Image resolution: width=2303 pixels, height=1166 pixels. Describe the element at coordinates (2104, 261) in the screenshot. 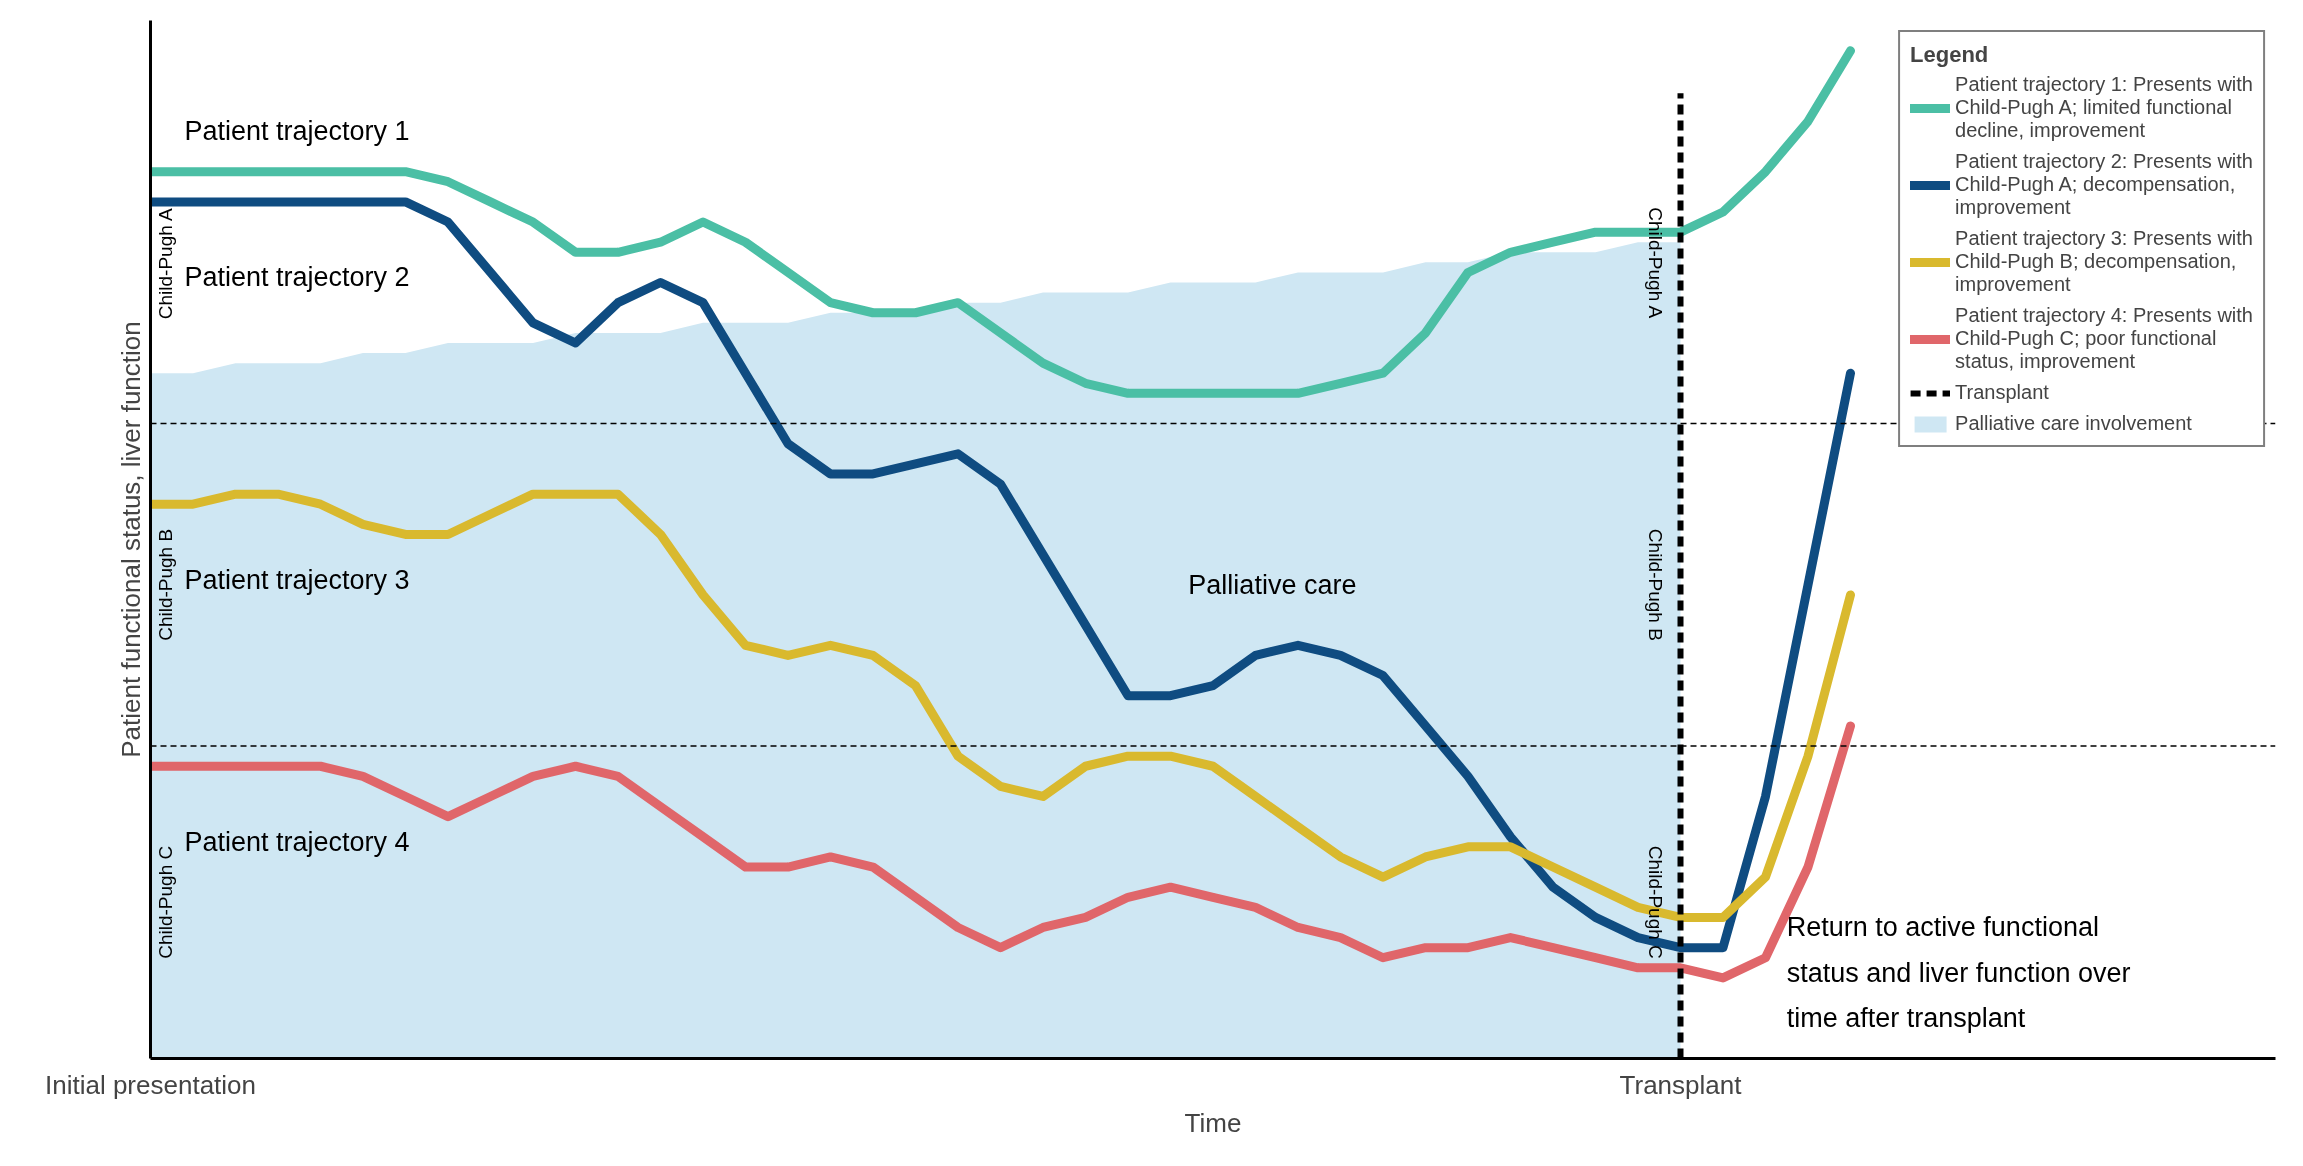

I see `legend-label: Patient trajectory 3: Presents with Child-Pugh B; decompensation, improvement` at that location.